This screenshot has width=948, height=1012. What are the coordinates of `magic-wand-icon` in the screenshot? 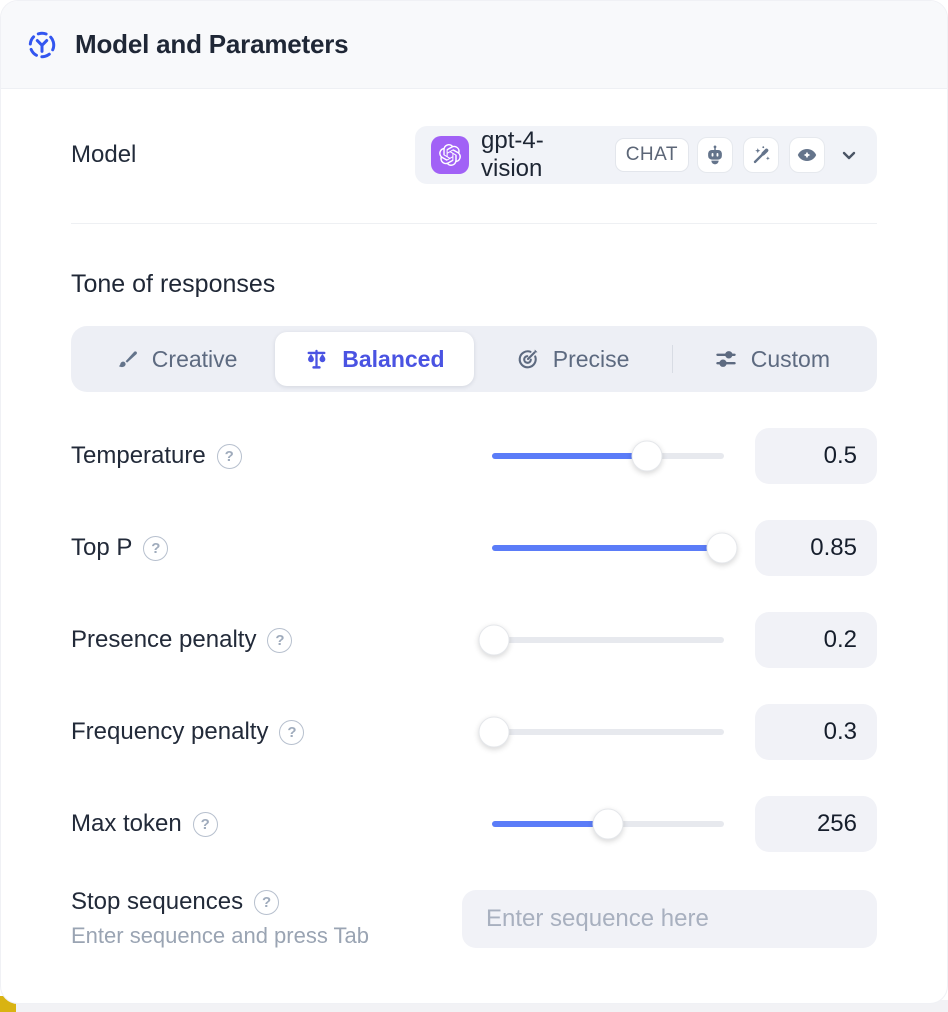 It's located at (761, 155).